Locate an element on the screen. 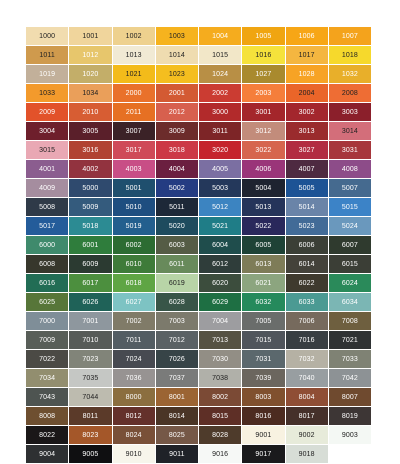 This screenshot has height=464, width=400. swatch-row: 4001 4002 4003 4004 4005 4006 4007 4008 is located at coordinates (199, 169).